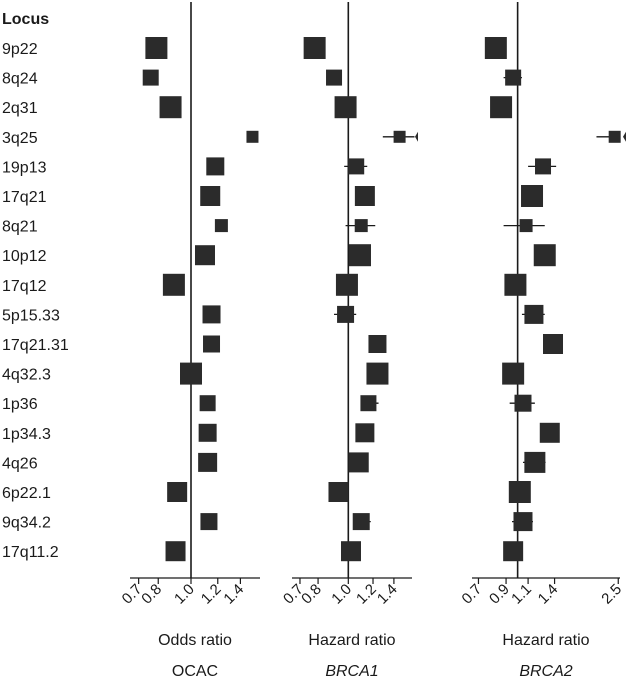  Describe the element at coordinates (545, 671) in the screenshot. I see `panel-title-brca2: BRCA2` at that location.